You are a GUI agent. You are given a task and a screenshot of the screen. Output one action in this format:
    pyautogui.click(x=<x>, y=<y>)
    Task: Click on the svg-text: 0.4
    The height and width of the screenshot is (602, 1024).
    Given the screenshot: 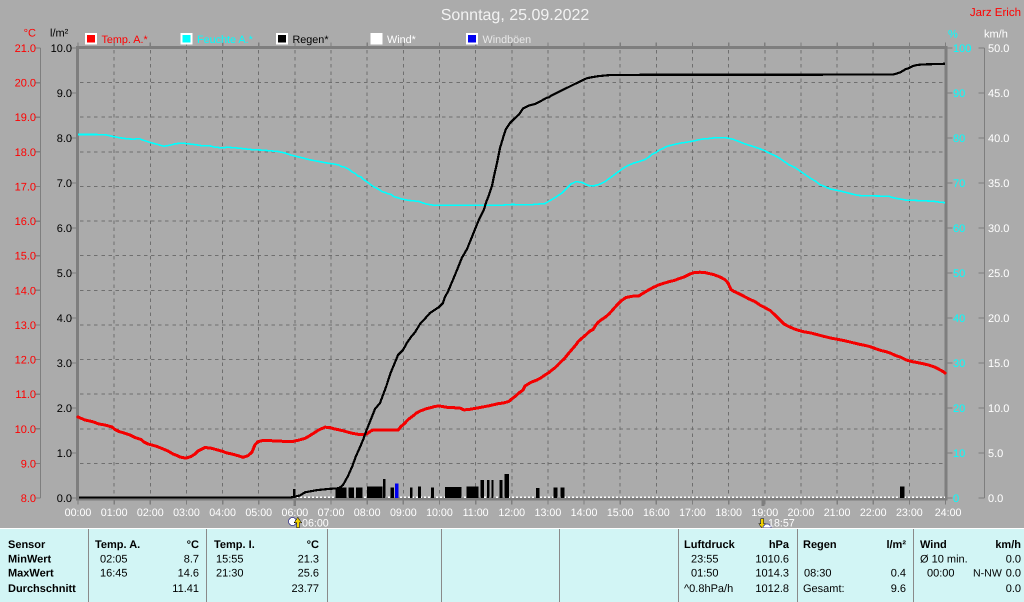 What is the action you would take?
    pyautogui.click(x=898, y=573)
    